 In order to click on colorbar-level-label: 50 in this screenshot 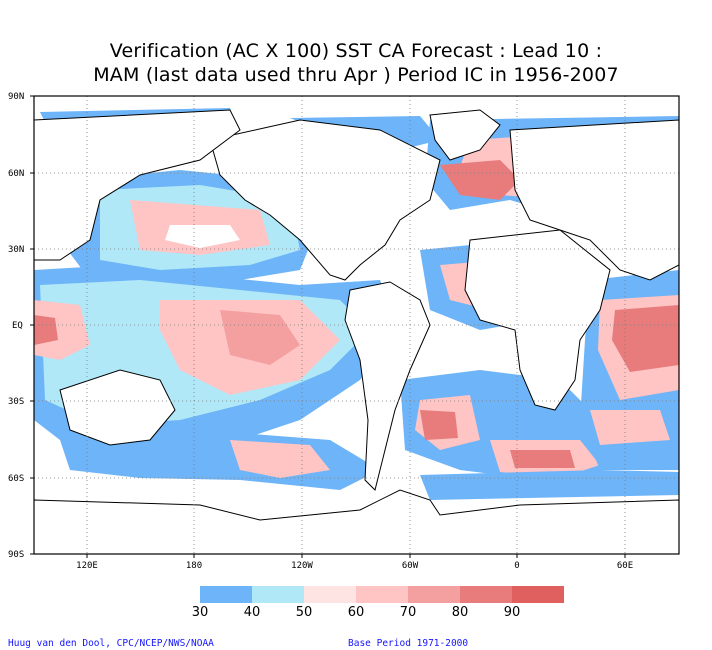, I will do `click(304, 612)`.